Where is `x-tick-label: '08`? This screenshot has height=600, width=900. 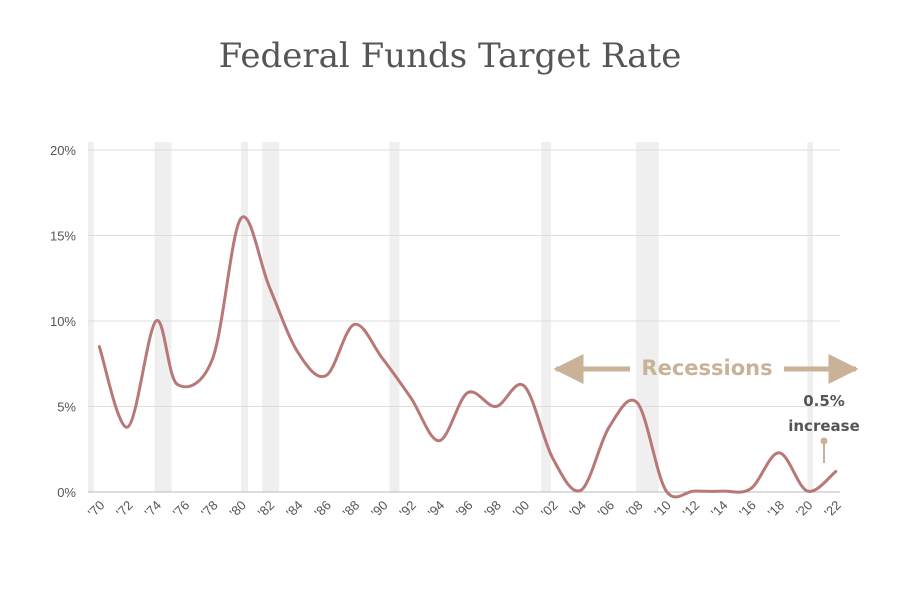 x-tick-label: '08 is located at coordinates (634, 509).